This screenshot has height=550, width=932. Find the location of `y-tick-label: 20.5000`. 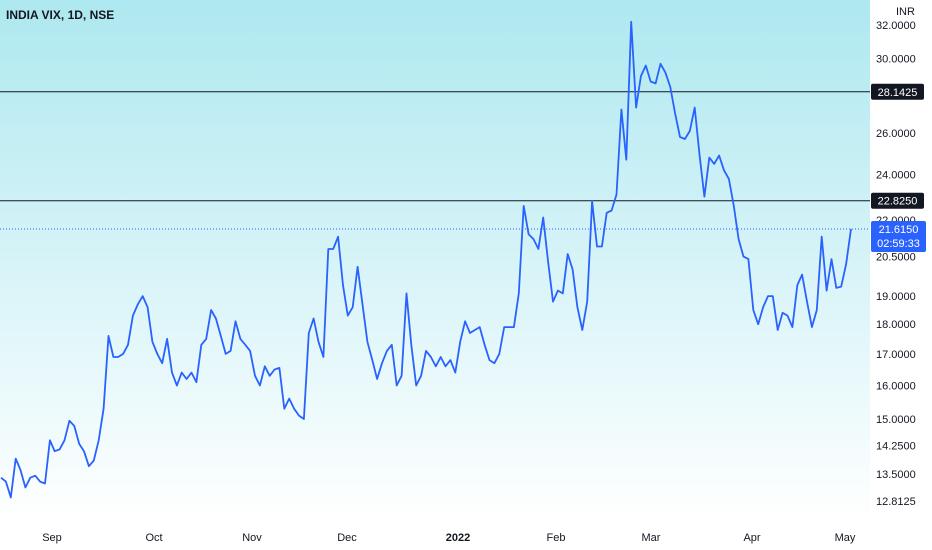

y-tick-label: 20.5000 is located at coordinates (896, 258).